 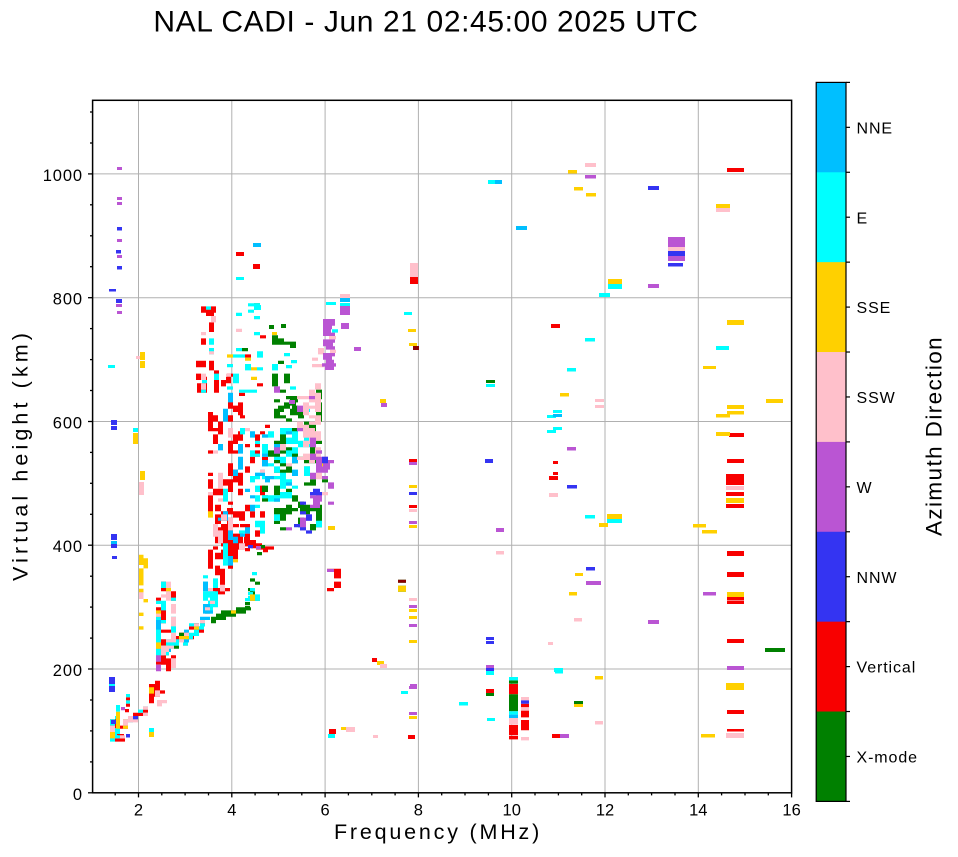 I want to click on svg-text: 0, so click(x=78, y=795).